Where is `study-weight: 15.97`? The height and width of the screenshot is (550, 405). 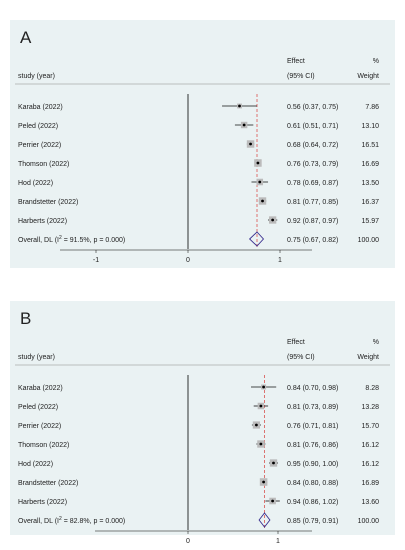 study-weight: 15.97 is located at coordinates (370, 221).